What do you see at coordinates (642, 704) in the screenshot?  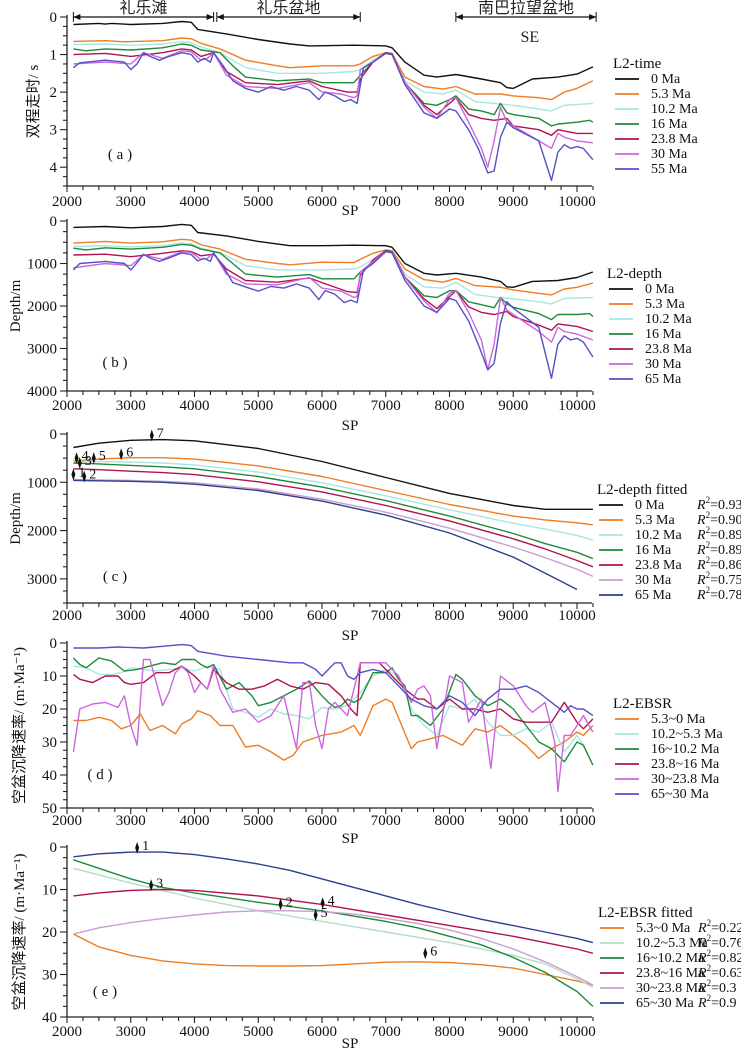 I see `legend-title: L2-EBSR` at bounding box center [642, 704].